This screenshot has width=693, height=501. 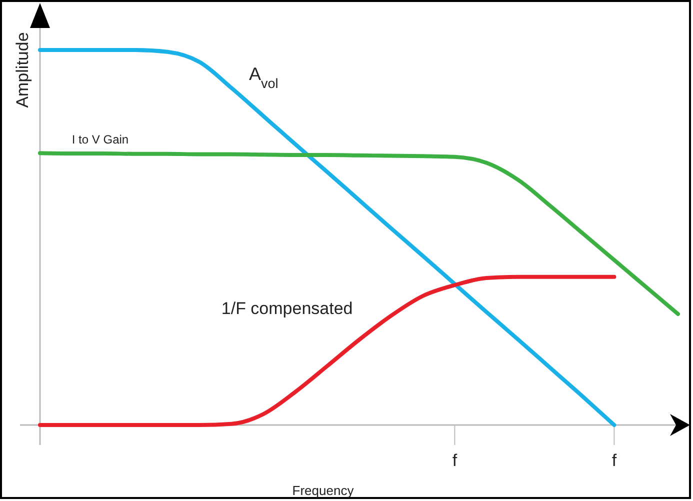 What do you see at coordinates (22, 70) in the screenshot?
I see `y-axis-title: Amplitude` at bounding box center [22, 70].